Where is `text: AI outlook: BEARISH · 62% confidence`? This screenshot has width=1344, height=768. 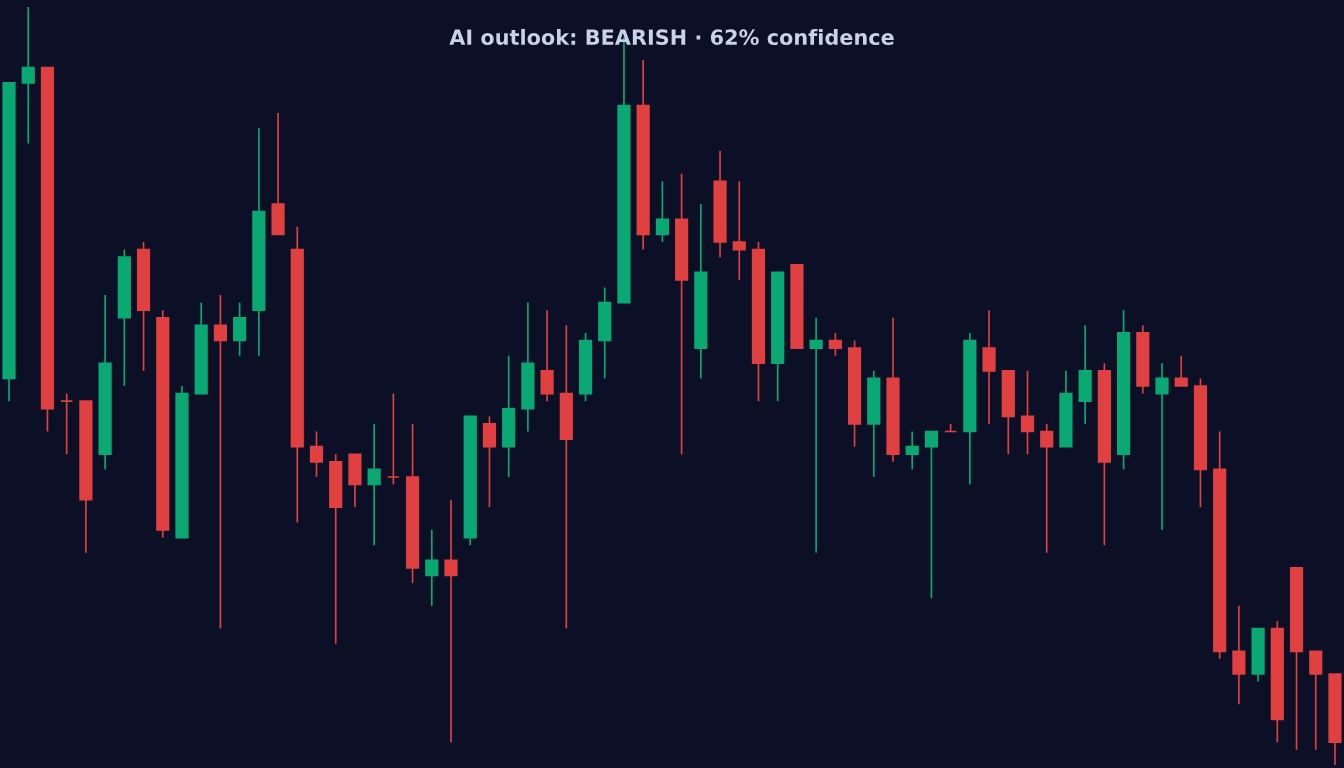 text: AI outlook: BEARISH · 62% confidence is located at coordinates (671, 37).